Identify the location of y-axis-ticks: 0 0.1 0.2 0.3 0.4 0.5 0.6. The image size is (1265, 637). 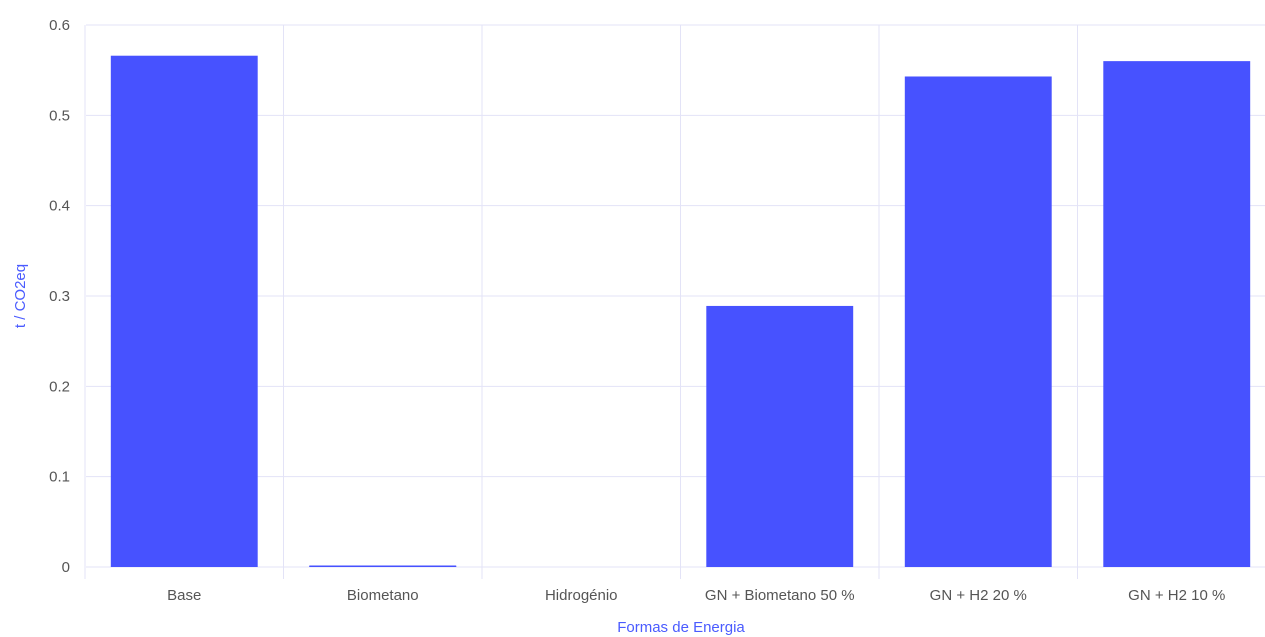
(59, 296).